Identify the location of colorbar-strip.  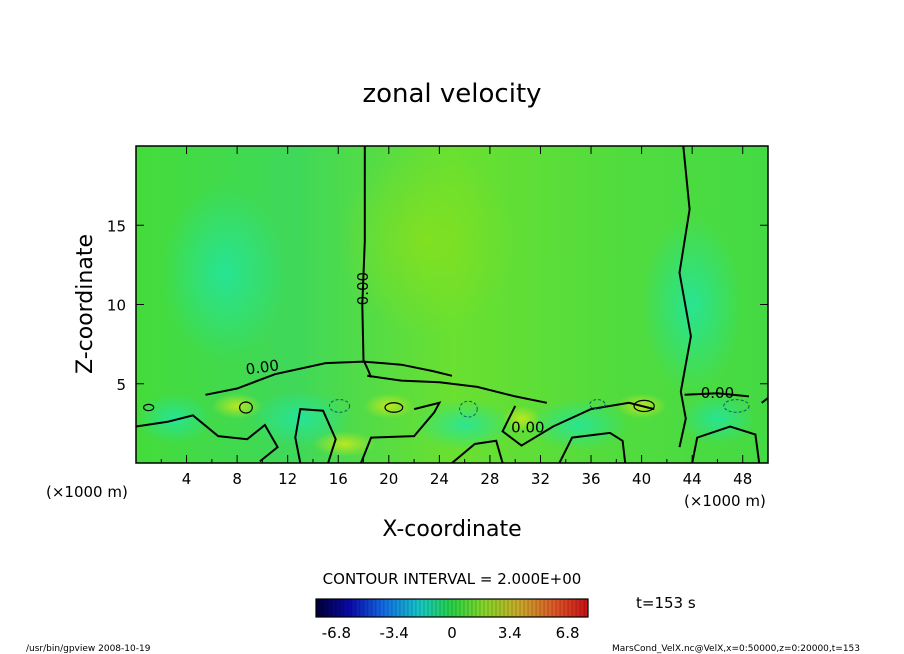
(452, 608).